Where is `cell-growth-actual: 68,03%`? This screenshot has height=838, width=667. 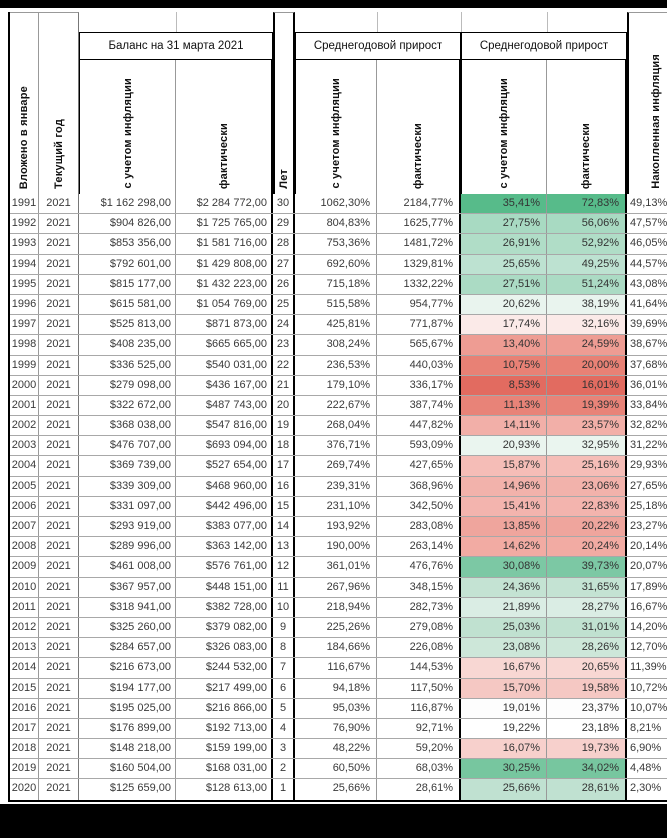 cell-growth-actual: 68,03% is located at coordinates (419, 769).